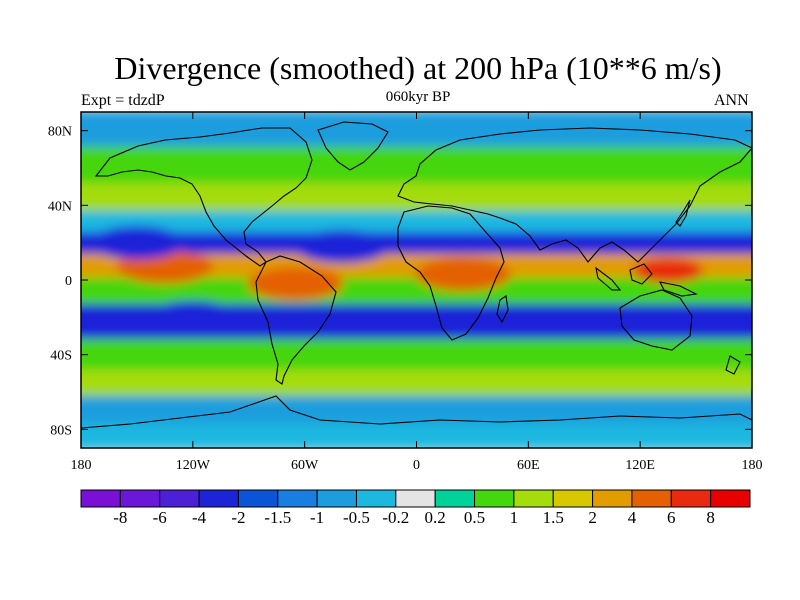  Describe the element at coordinates (396, 517) in the screenshot. I see `colorbar-label: -0.2` at that location.